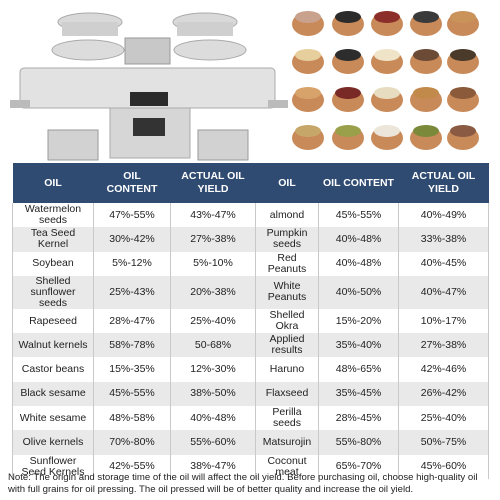 This screenshot has width=500, height=500. What do you see at coordinates (132, 239) in the screenshot?
I see `table-cell: 30%-42%` at bounding box center [132, 239].